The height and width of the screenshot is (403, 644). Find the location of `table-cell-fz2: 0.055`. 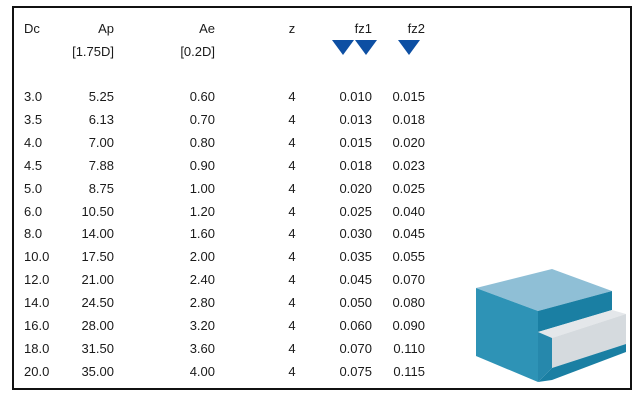

table-cell-fz2: 0.055 is located at coordinates (408, 257).